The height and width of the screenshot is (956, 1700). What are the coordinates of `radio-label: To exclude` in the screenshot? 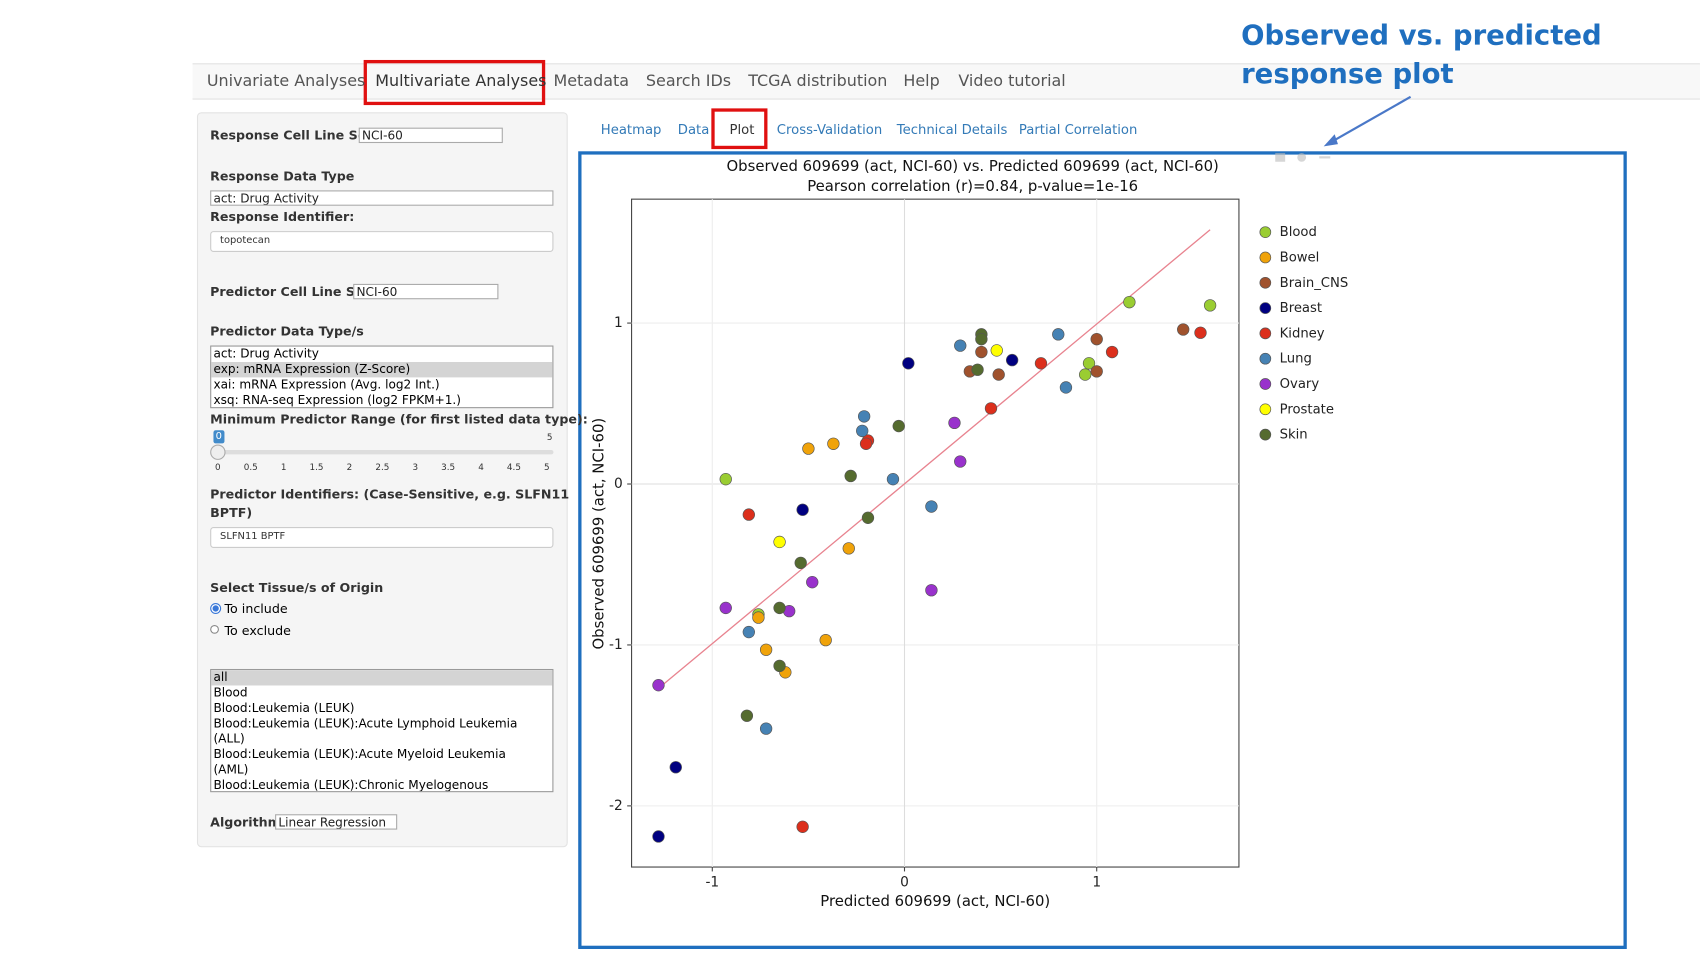 It's located at (257, 630).